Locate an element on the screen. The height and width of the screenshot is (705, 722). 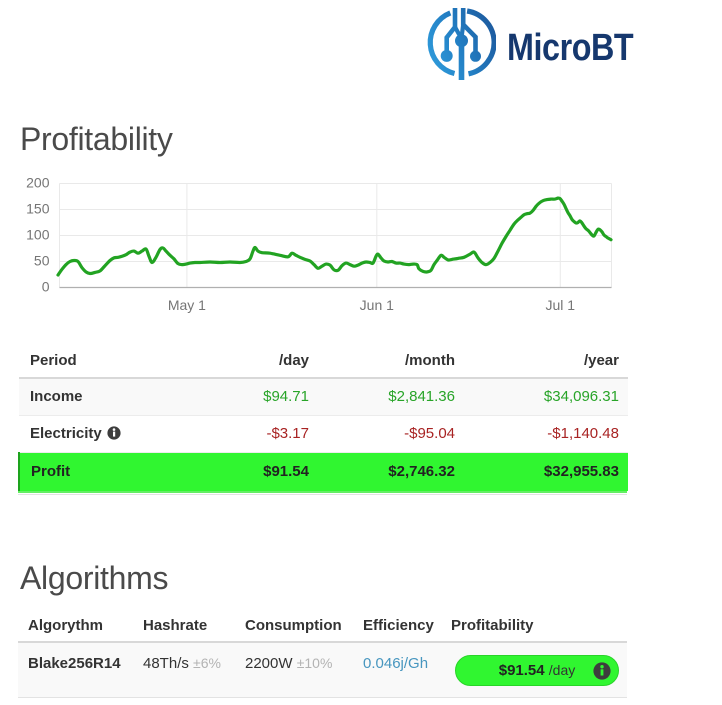
svg-text: 200 is located at coordinates (38, 183).